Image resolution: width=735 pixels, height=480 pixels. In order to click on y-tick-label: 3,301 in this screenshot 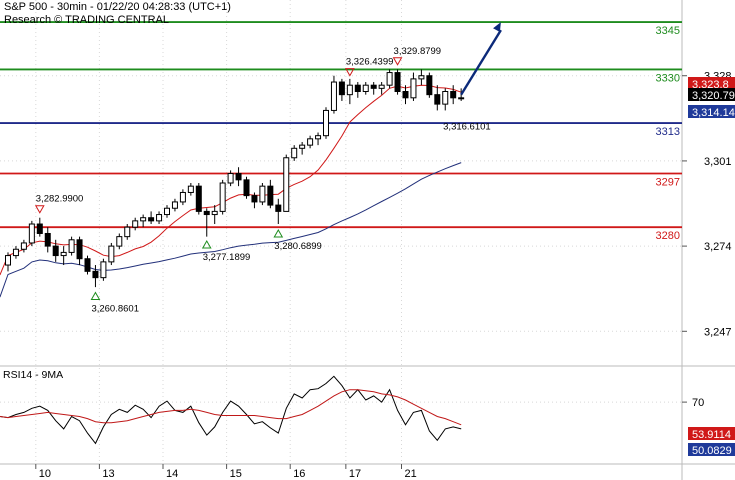, I will do `click(718, 162)`.